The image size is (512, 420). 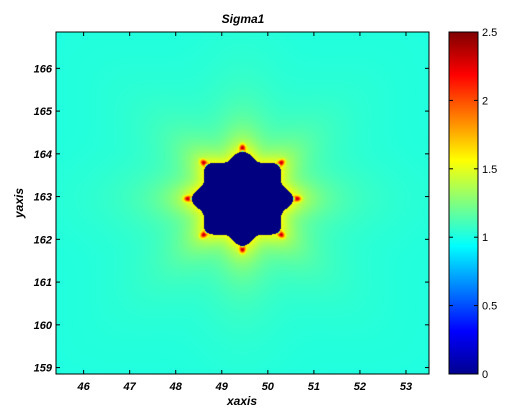 What do you see at coordinates (43, 155) in the screenshot?
I see `y-tick-label: 164` at bounding box center [43, 155].